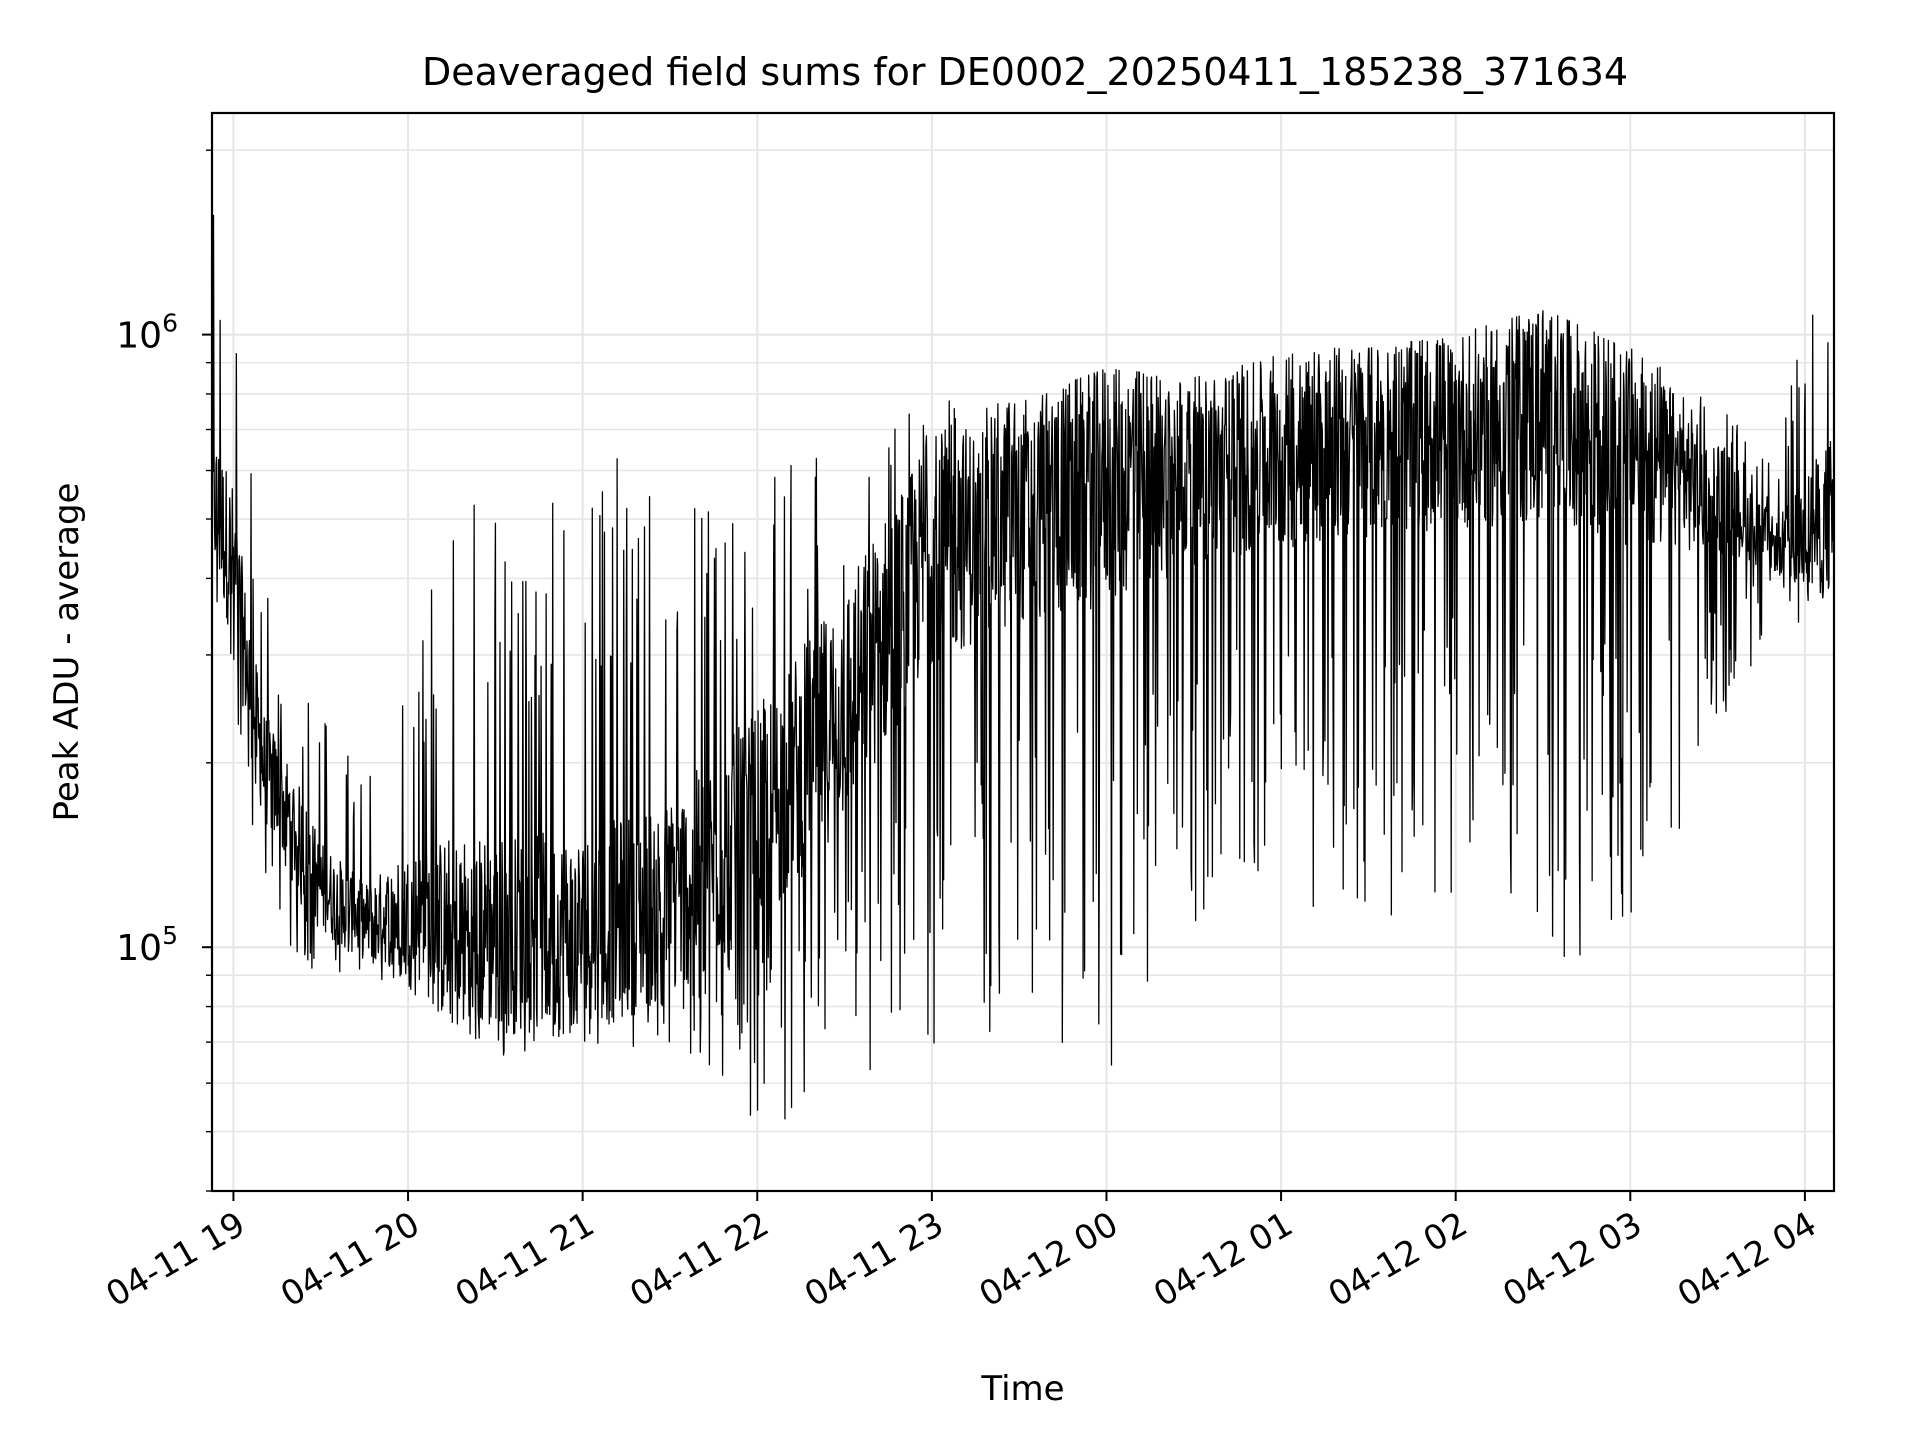  I want to click on x-axis-label: Time, so click(1022, 1389).